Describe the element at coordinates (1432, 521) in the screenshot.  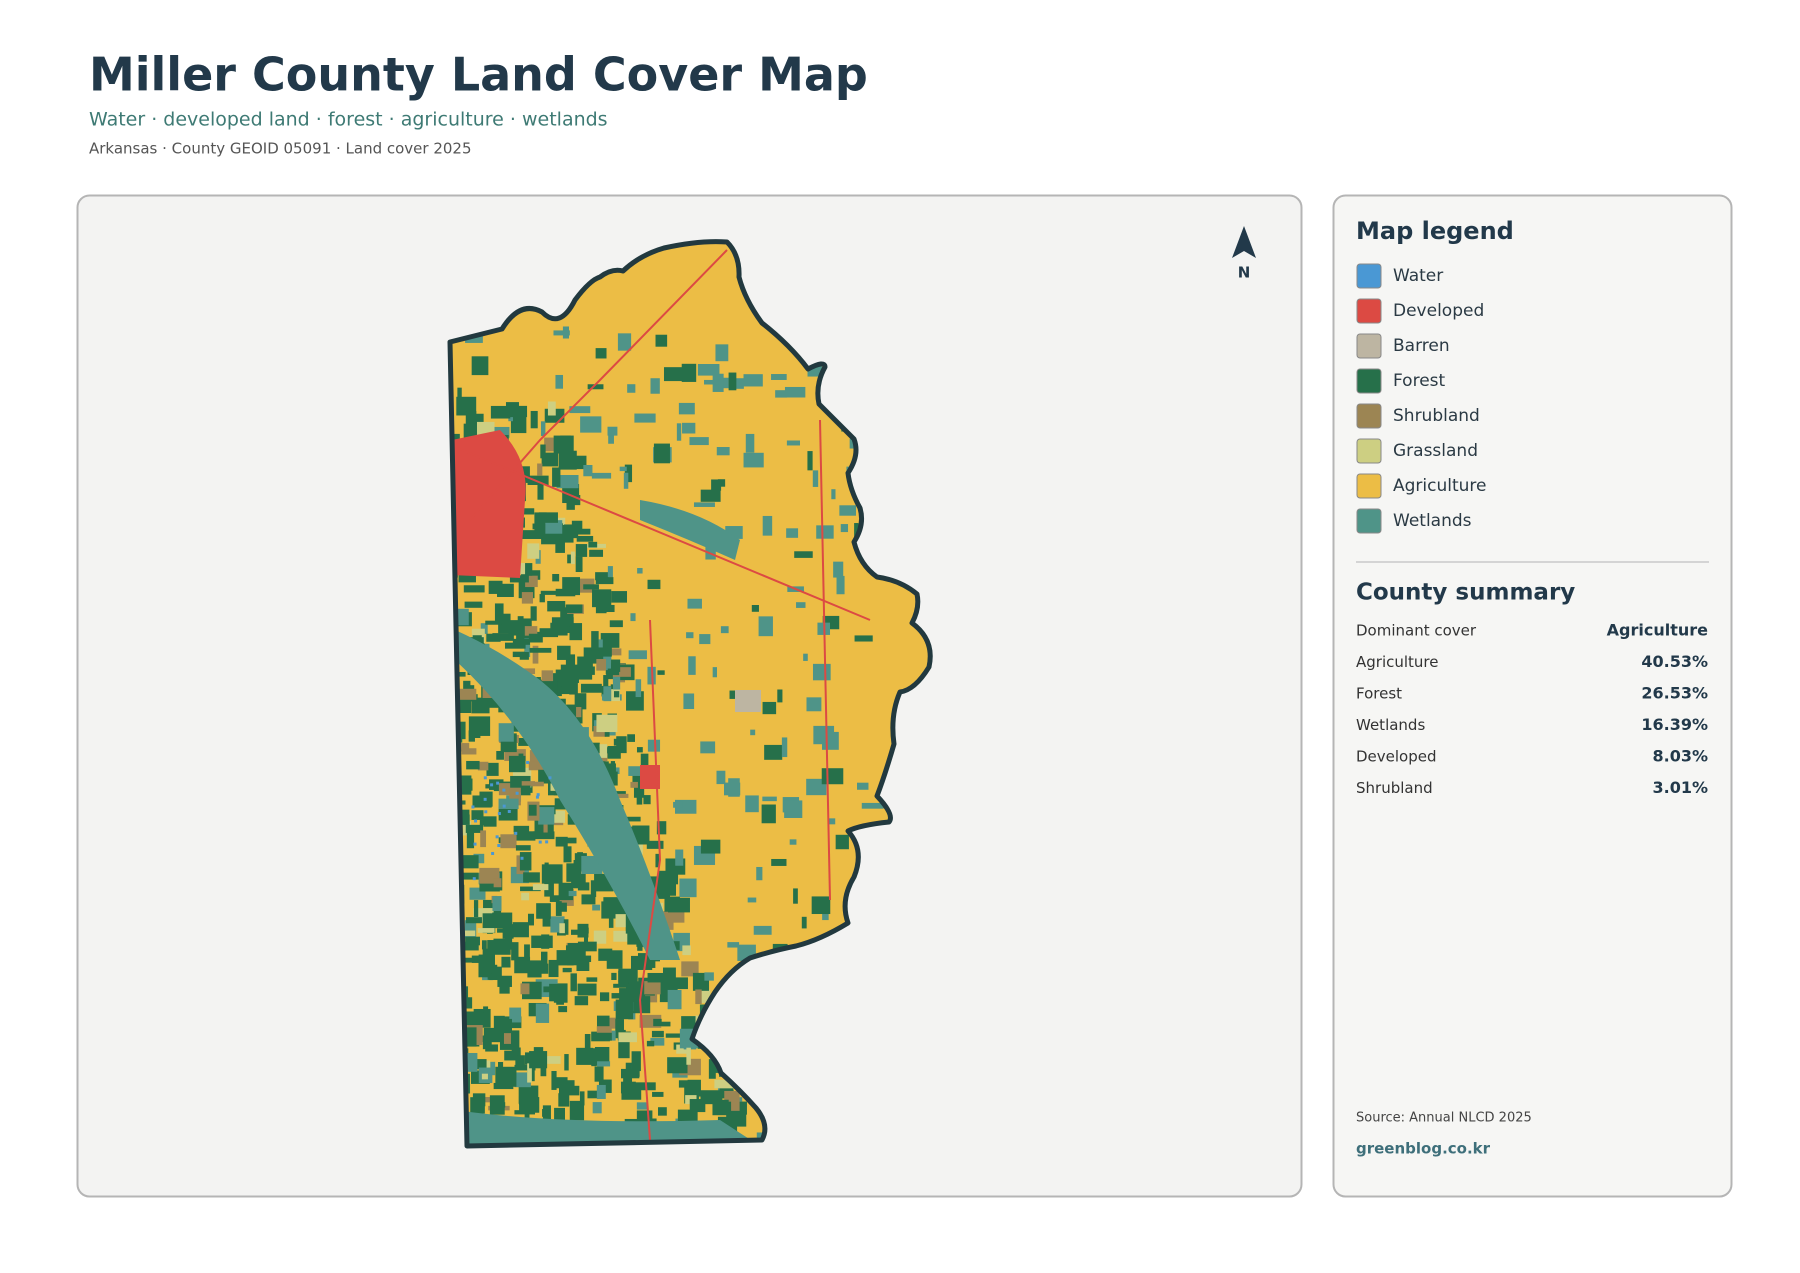
I see `legend-label: Wetlands` at that location.